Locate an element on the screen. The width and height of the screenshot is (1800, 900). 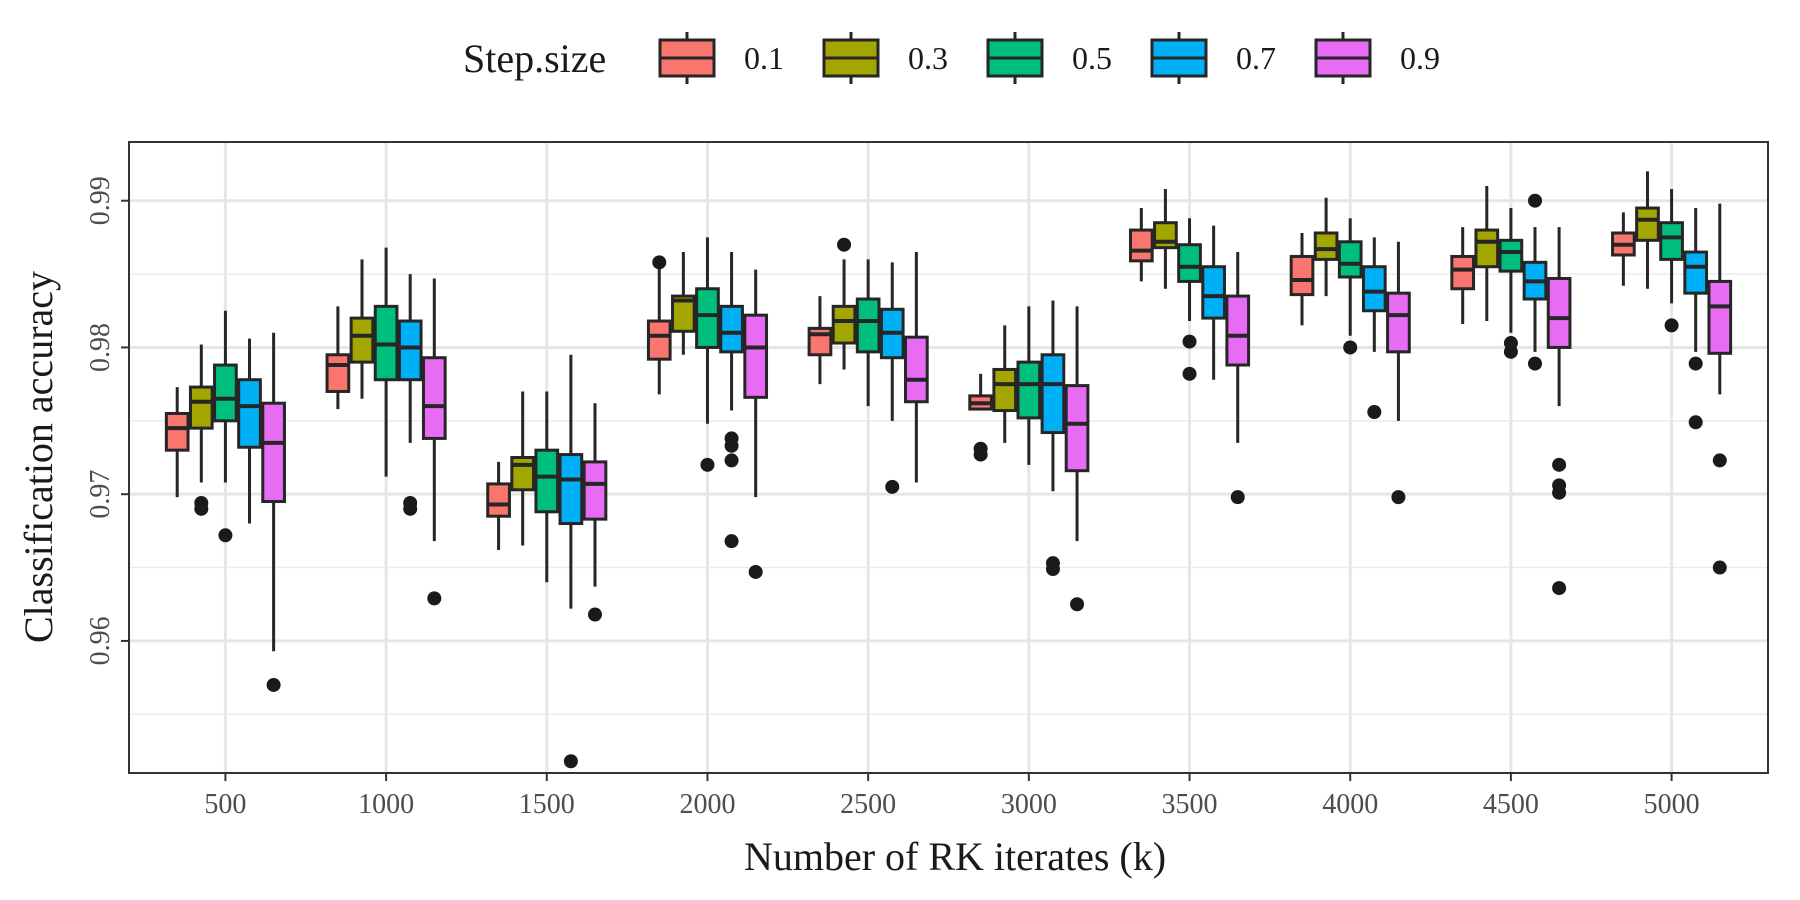
box-4500-step-0.3 is located at coordinates (1487, 254).